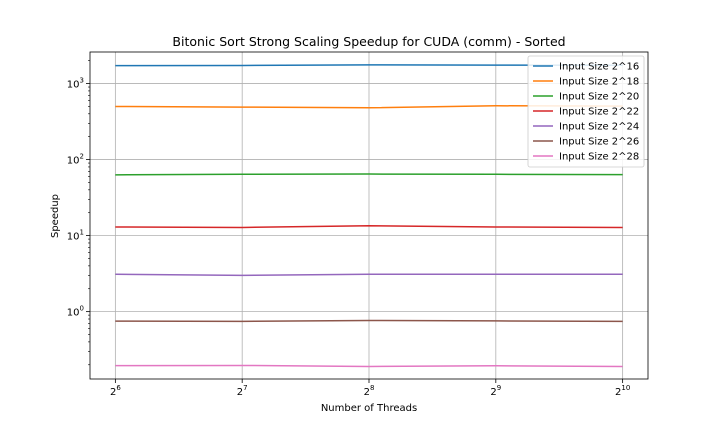 This screenshot has height=432, width=720. I want to click on y-tick-label: 10⁰, so click(75, 312).